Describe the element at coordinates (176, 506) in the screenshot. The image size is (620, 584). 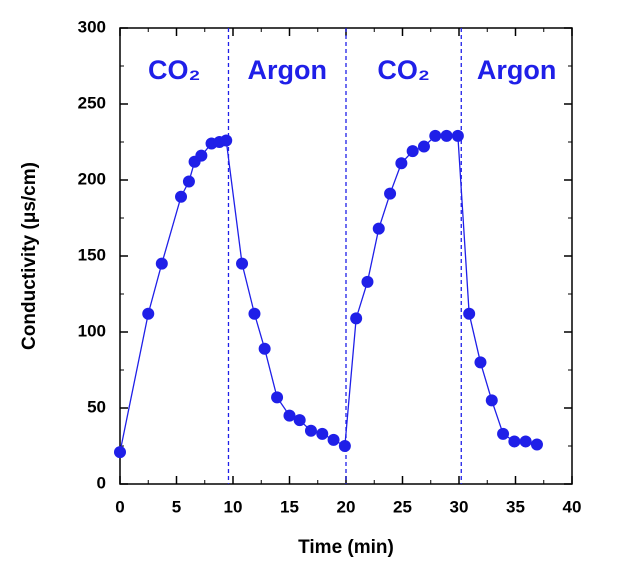
I see `x-tick-label: 5` at that location.